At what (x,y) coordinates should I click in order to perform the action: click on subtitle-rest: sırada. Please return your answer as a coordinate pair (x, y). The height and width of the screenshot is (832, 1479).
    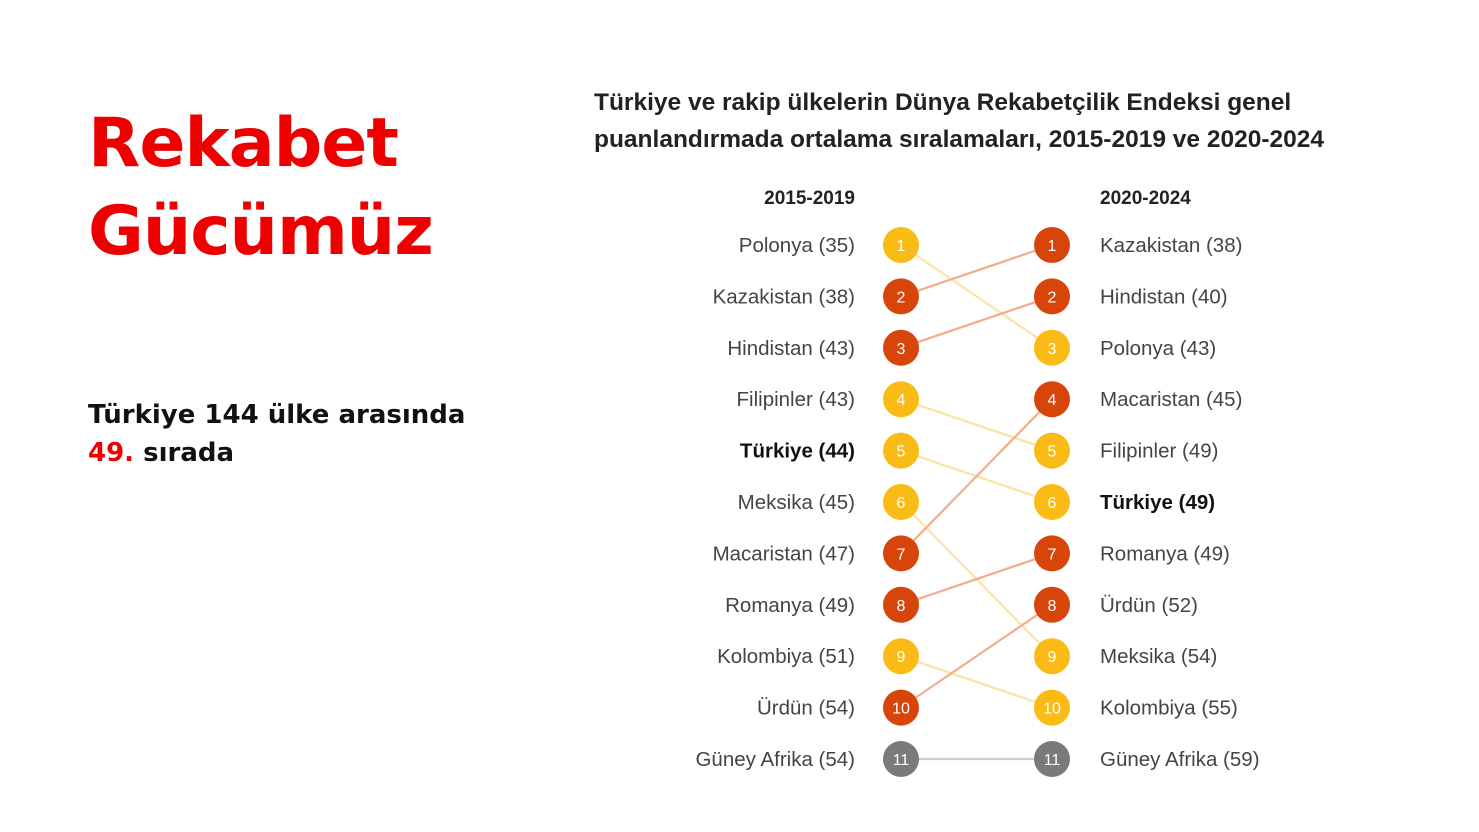
    Looking at the image, I should click on (184, 453).